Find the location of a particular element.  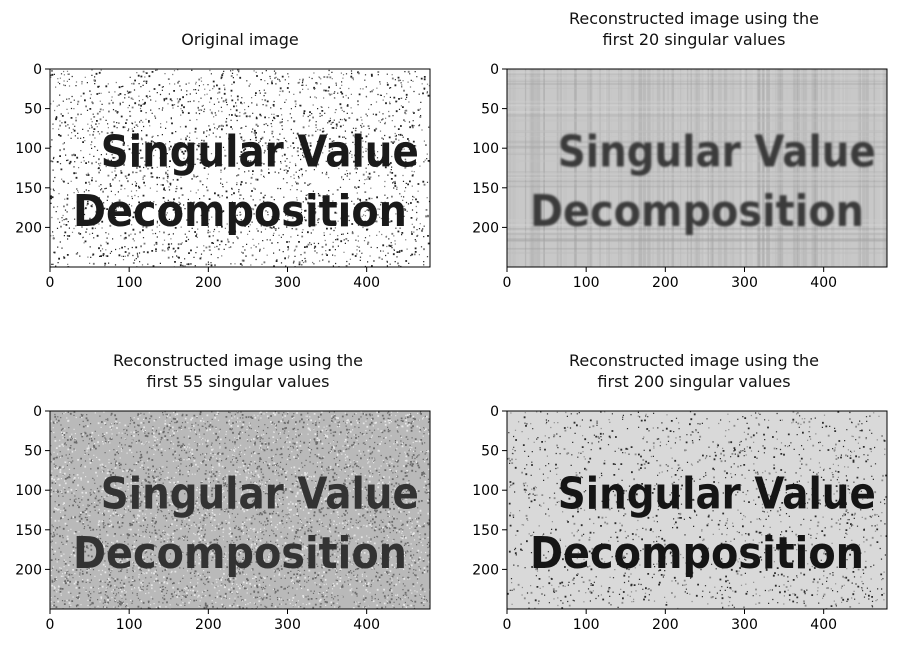

panel-title-original: Original image is located at coordinates (240, 39).